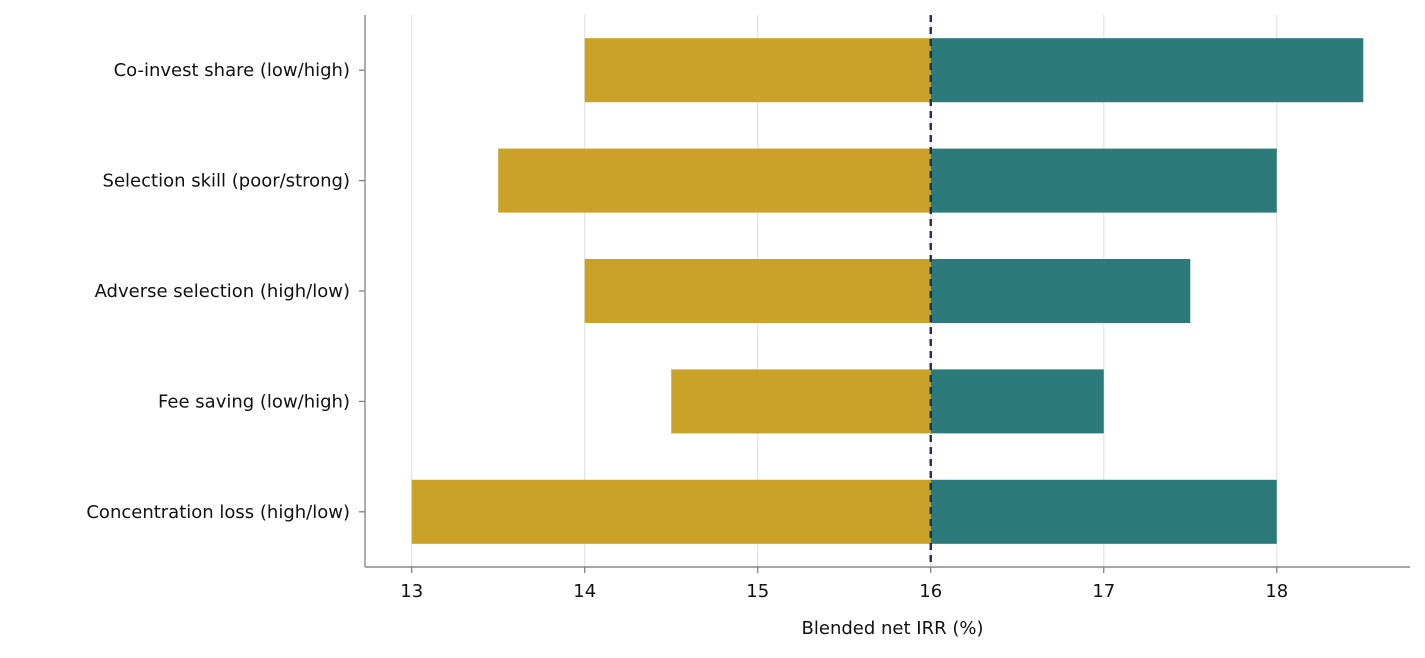 The width and height of the screenshot is (1425, 658). I want to click on y-tick-label: Fee saving (low/high), so click(254, 401).